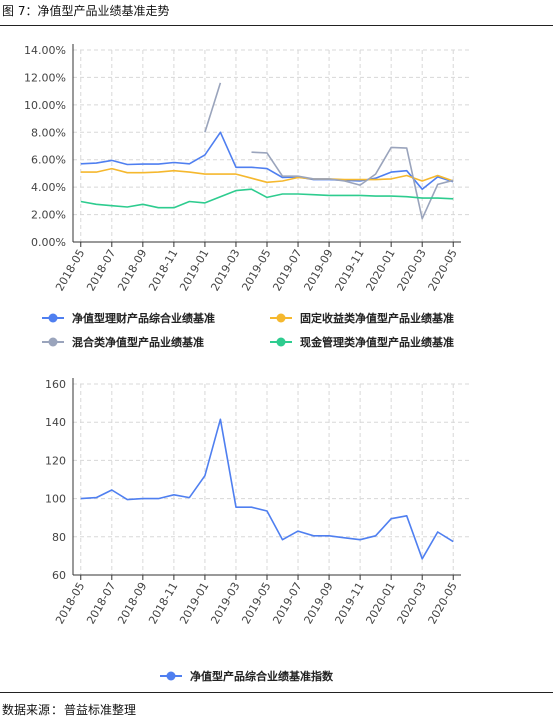 The width and height of the screenshot is (553, 724). What do you see at coordinates (48, 242) in the screenshot?
I see `top-chart-y-tick-label: 0.00%` at bounding box center [48, 242].